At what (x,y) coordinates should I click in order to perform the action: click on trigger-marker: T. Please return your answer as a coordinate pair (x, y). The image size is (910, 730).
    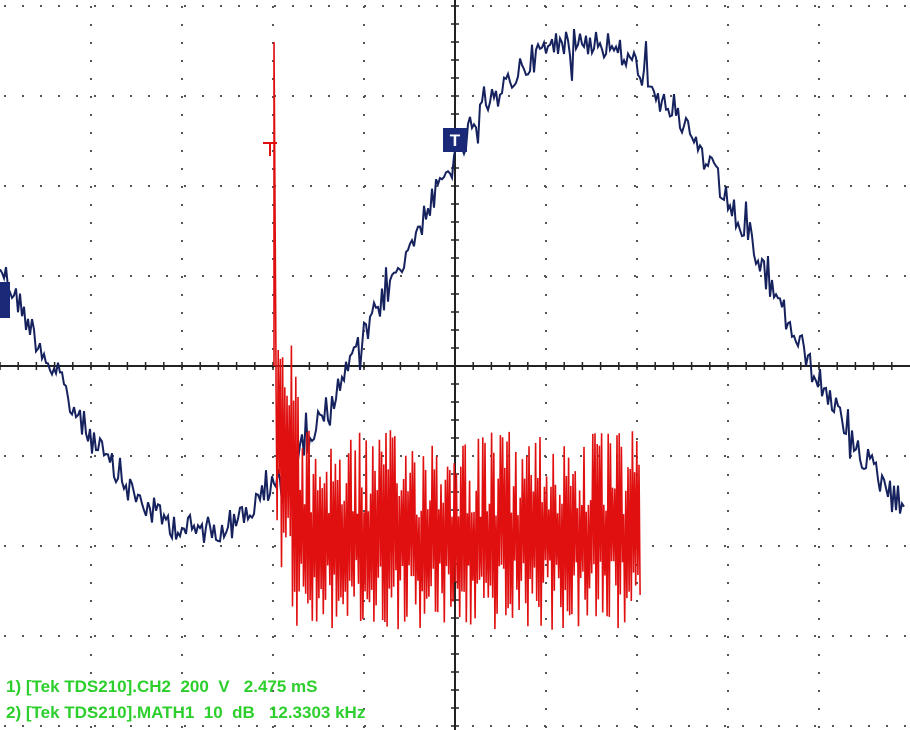
    Looking at the image, I should click on (455, 140).